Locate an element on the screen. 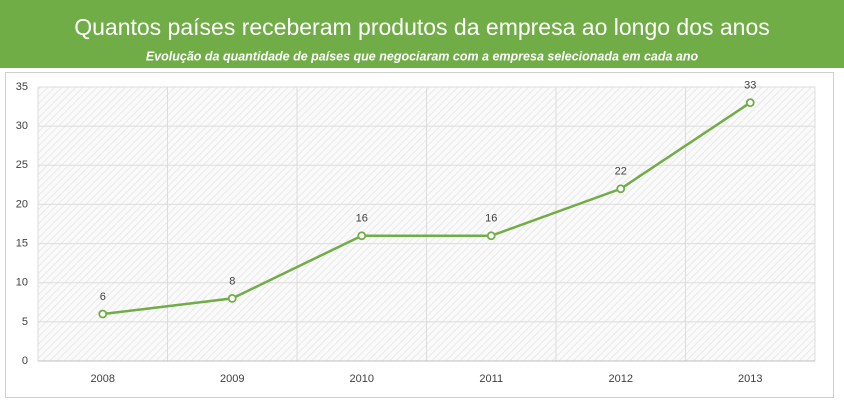 This screenshot has width=844, height=412. y-tick-label: 0 is located at coordinates (25, 361).